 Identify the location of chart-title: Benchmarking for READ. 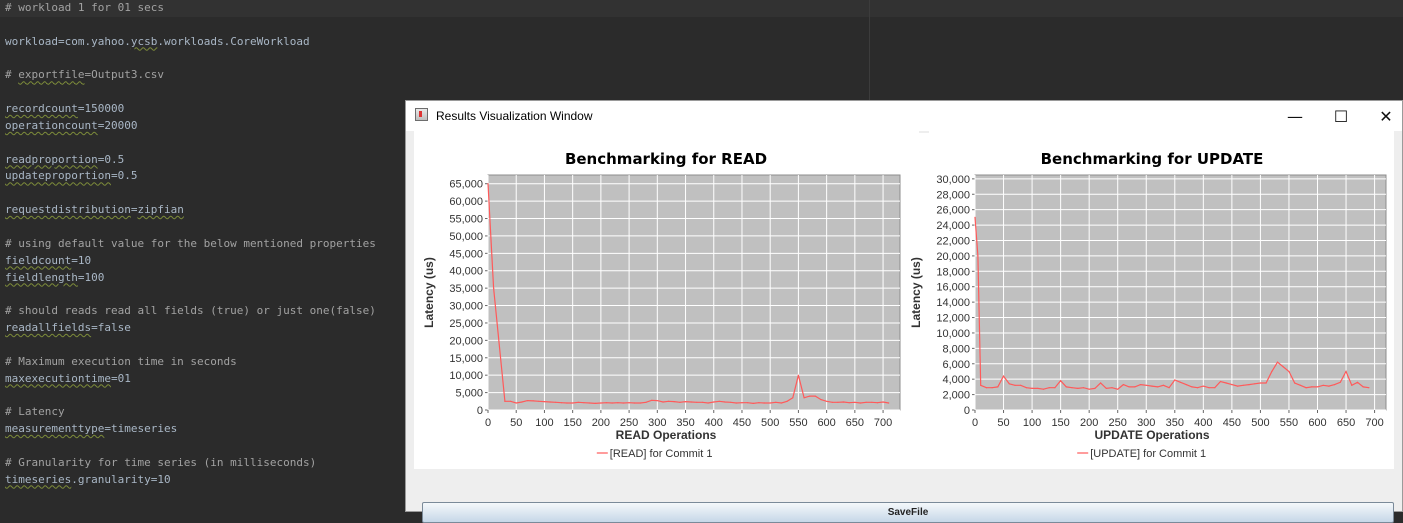
(666, 159).